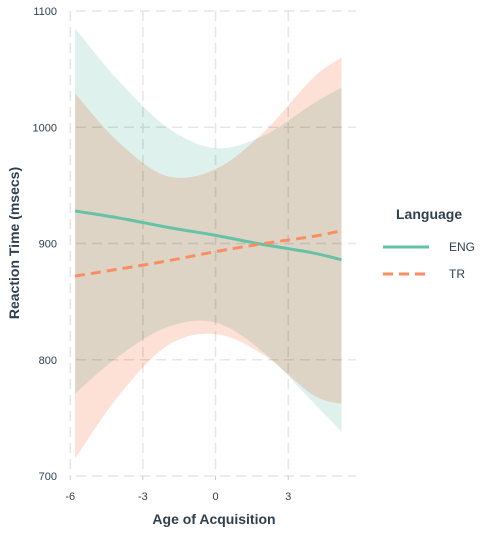 This screenshot has height=535, width=496. What do you see at coordinates (288, 497) in the screenshot?
I see `x-tick-label: 3` at bounding box center [288, 497].